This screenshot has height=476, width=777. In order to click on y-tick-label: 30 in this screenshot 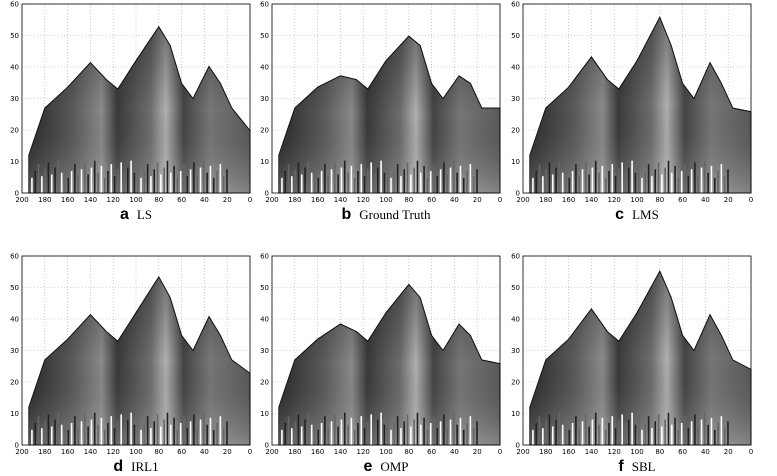, I will do `click(515, 99)`.